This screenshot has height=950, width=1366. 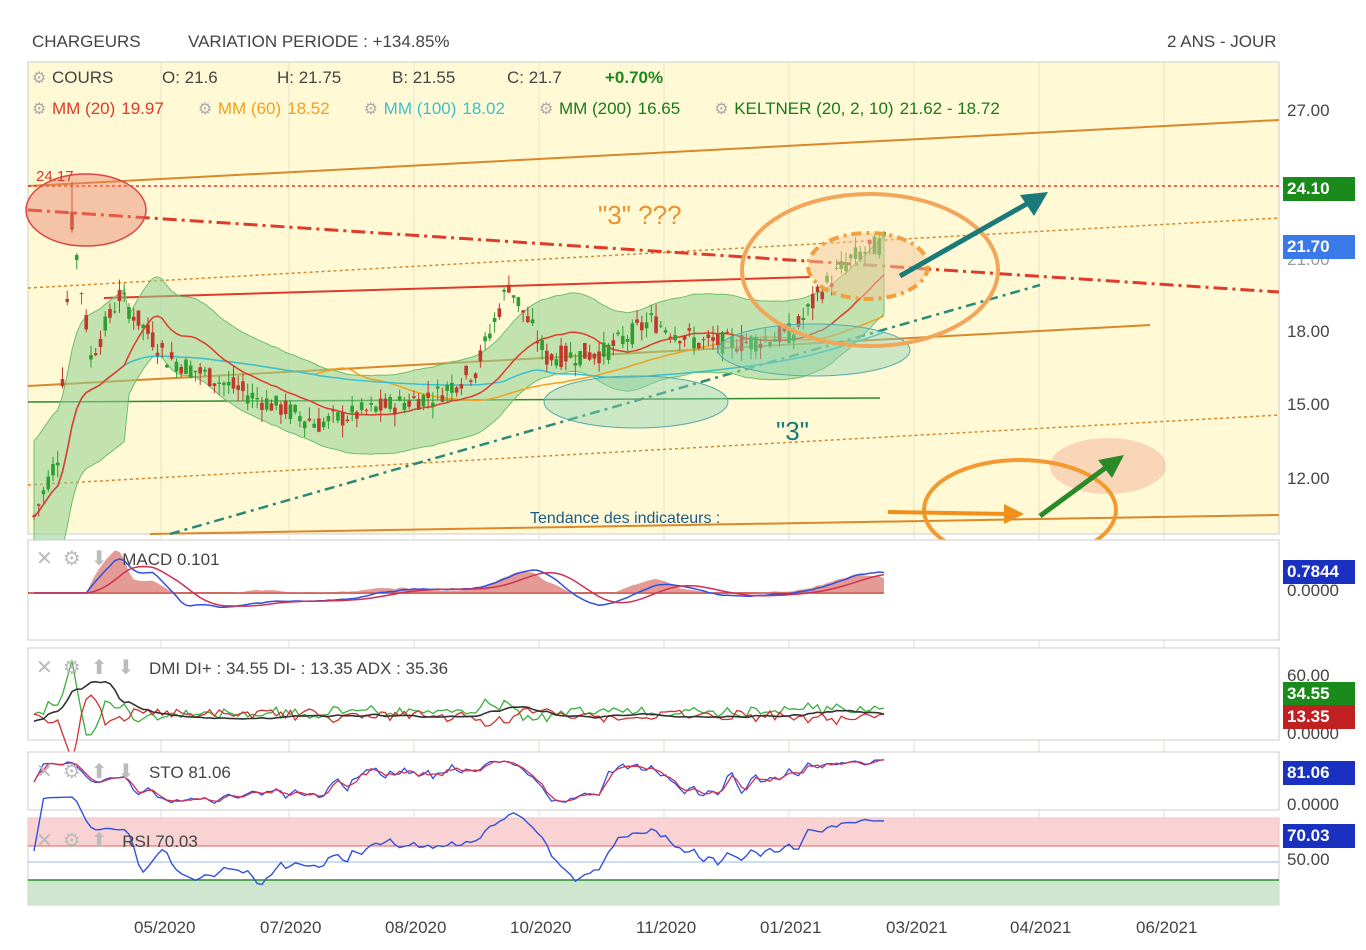 I want to click on dmi-top: 60.00, so click(x=1308, y=675).